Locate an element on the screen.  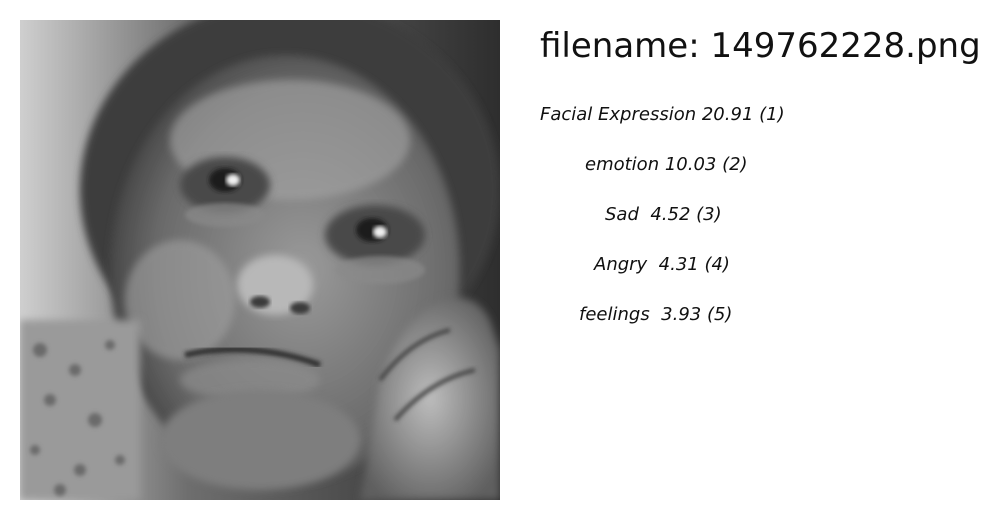
label-item: Angry 4.31 (4) is located at coordinates (662, 264).